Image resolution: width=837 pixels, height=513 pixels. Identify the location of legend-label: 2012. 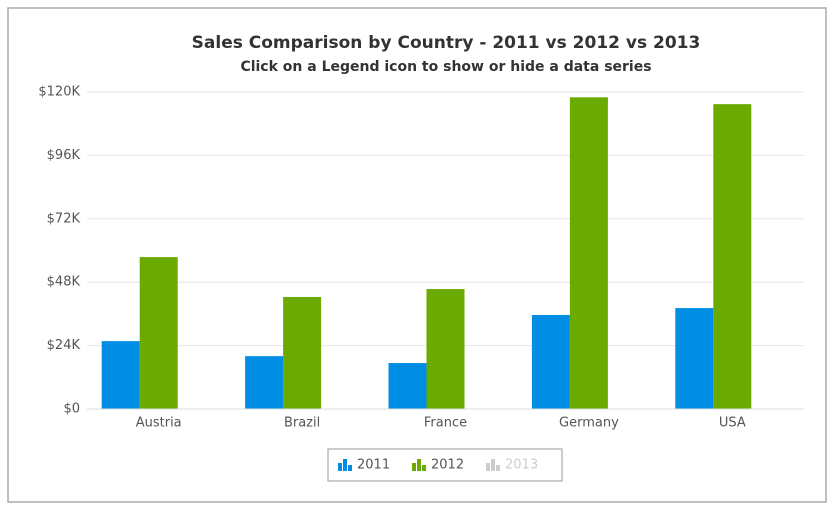
(447, 465).